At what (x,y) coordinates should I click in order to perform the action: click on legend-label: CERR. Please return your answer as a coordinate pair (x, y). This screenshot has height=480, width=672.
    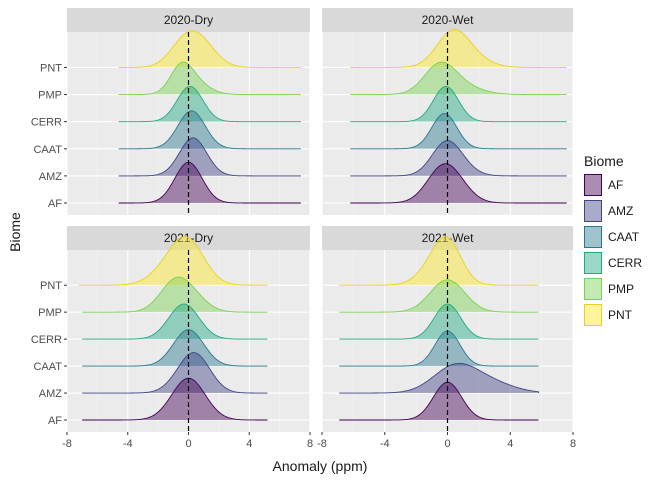
    Looking at the image, I should click on (625, 263).